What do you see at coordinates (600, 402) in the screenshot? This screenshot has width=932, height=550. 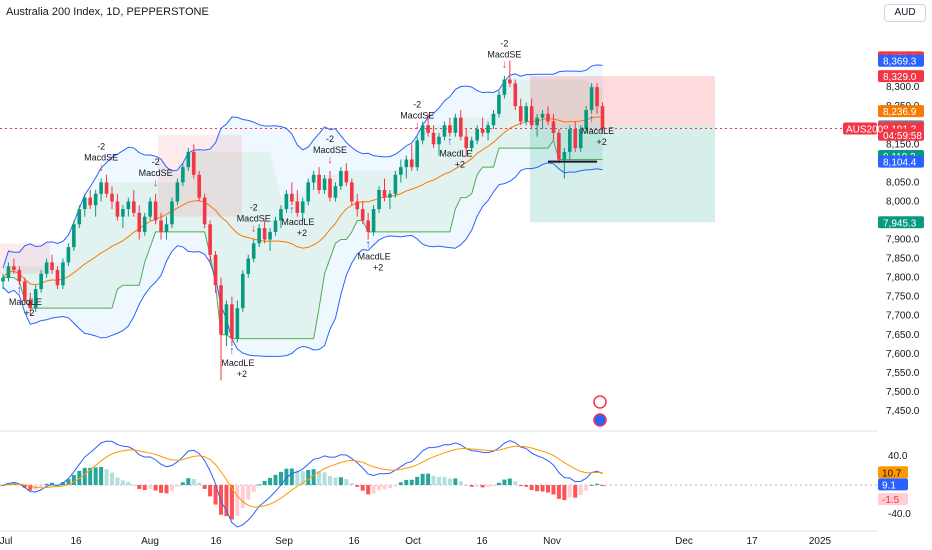 I see `lightning-icon` at bounding box center [600, 402].